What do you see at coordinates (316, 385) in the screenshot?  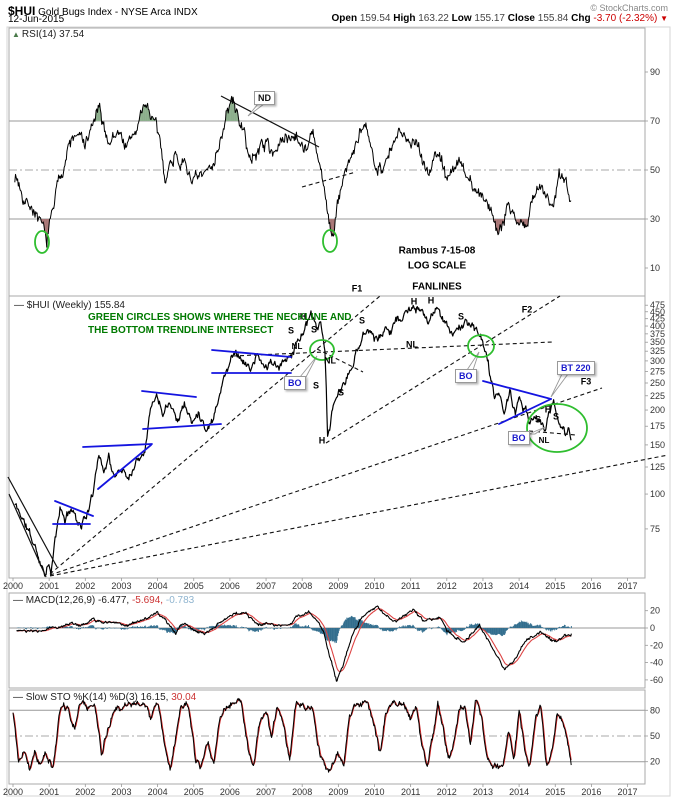 I see `pattern-letter-s-5: S` at bounding box center [316, 385].